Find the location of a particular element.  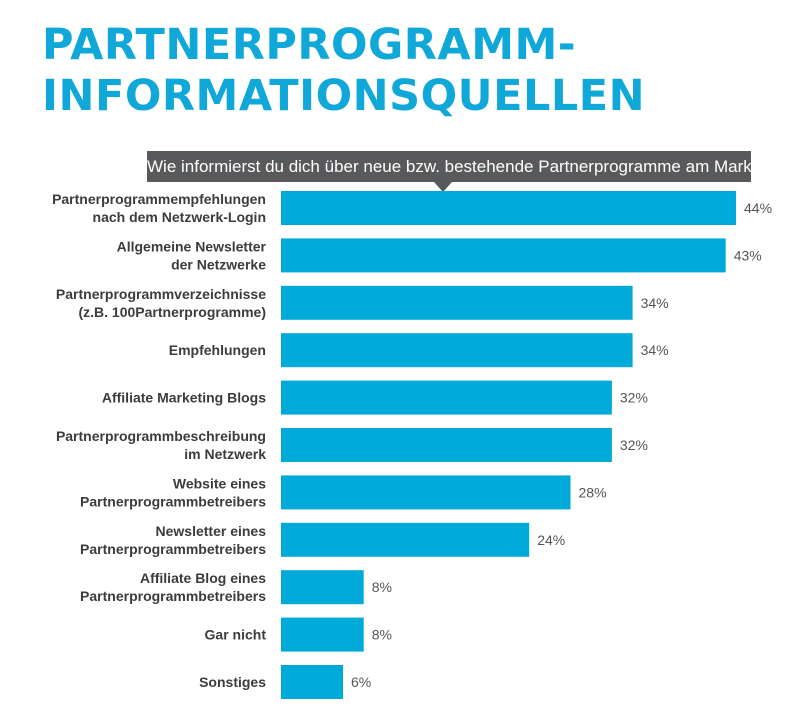

question-pointer-arrow is located at coordinates (443, 187).